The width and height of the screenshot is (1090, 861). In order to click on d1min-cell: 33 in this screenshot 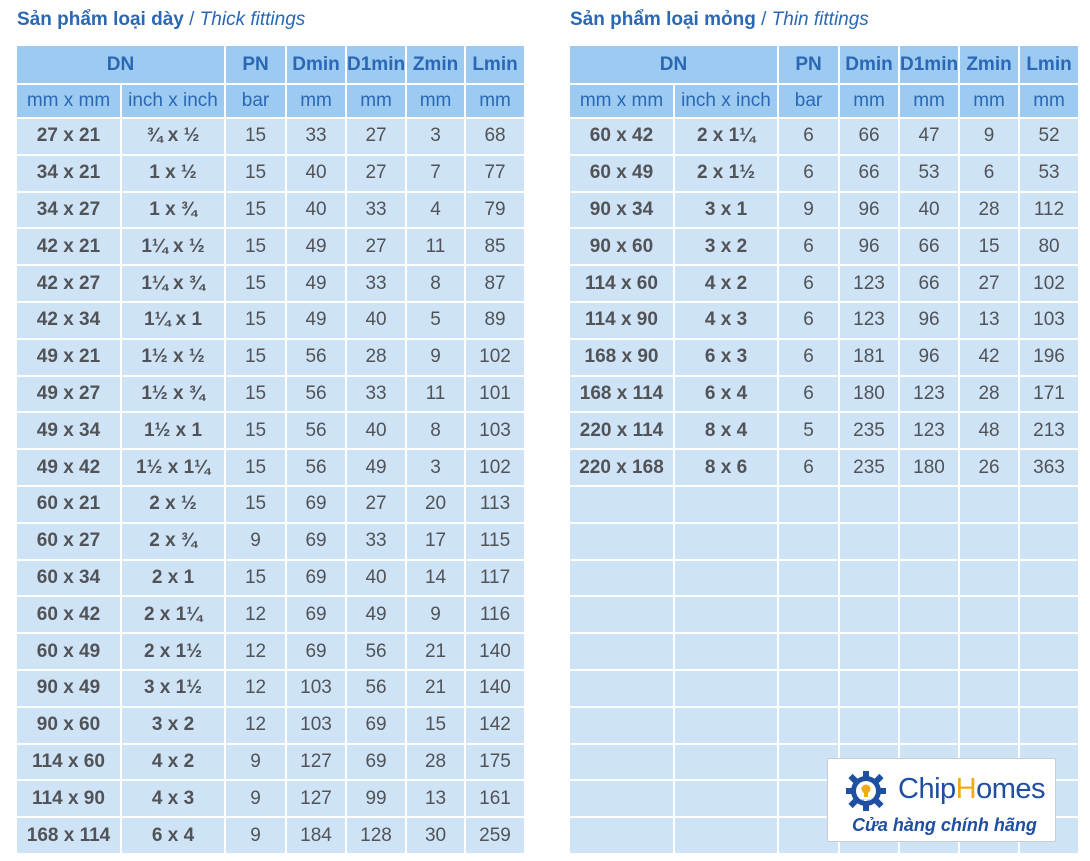, I will do `click(376, 283)`.